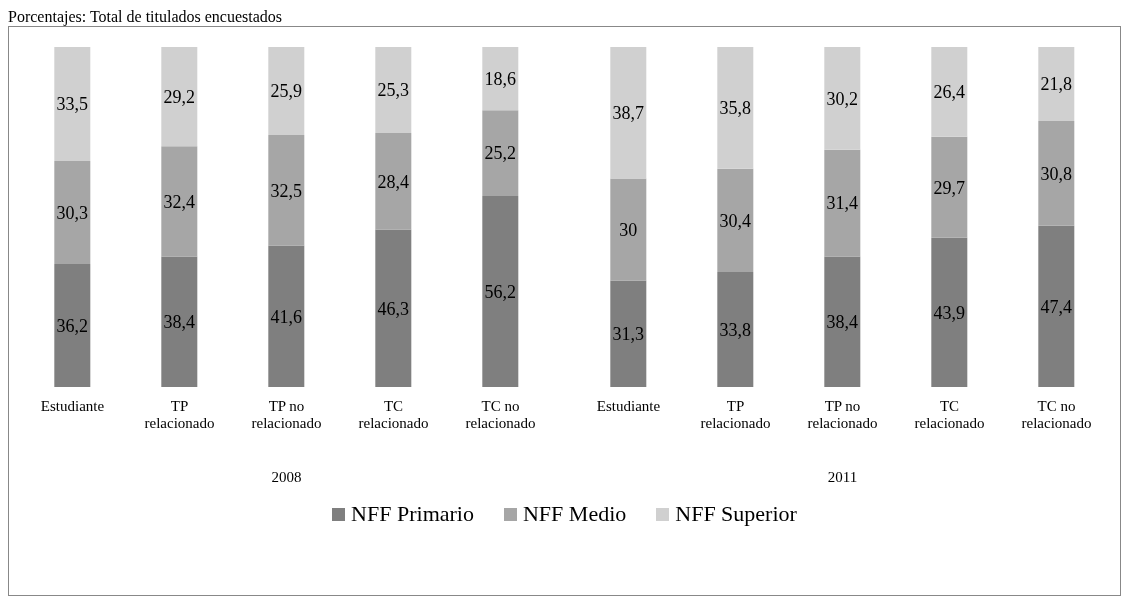  What do you see at coordinates (412, 514) in the screenshot?
I see `legend-label: NFF Primario` at bounding box center [412, 514].